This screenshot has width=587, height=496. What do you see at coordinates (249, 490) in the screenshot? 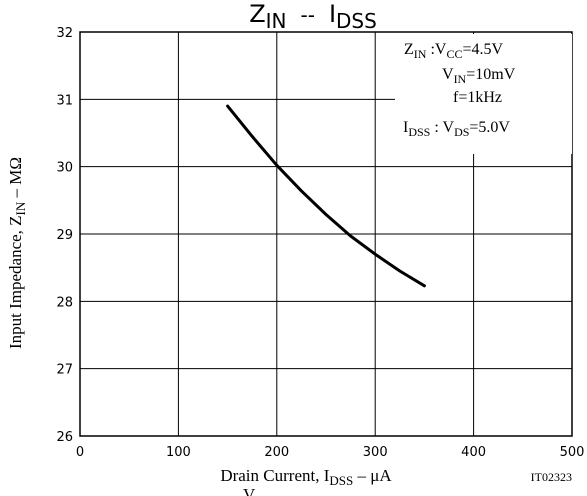
I see `footer-fragment: V` at bounding box center [249, 490].